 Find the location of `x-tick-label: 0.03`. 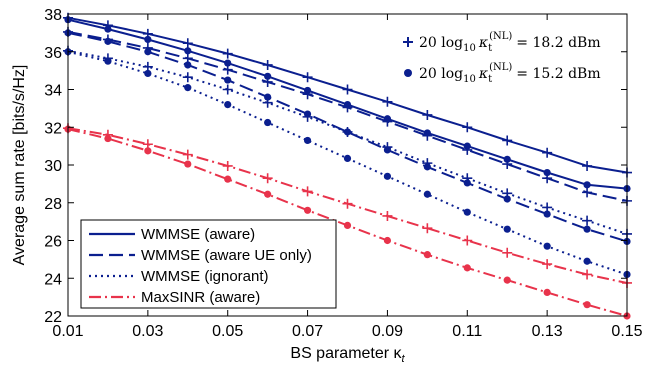

x-tick-label: 0.03 is located at coordinates (147, 331).